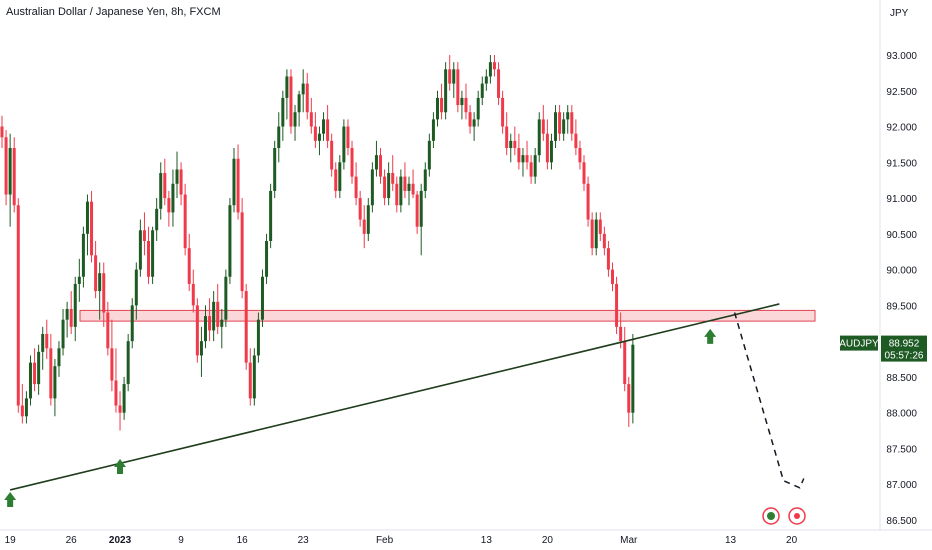  What do you see at coordinates (120, 540) in the screenshot?
I see `x-tick-label: 2023` at bounding box center [120, 540].